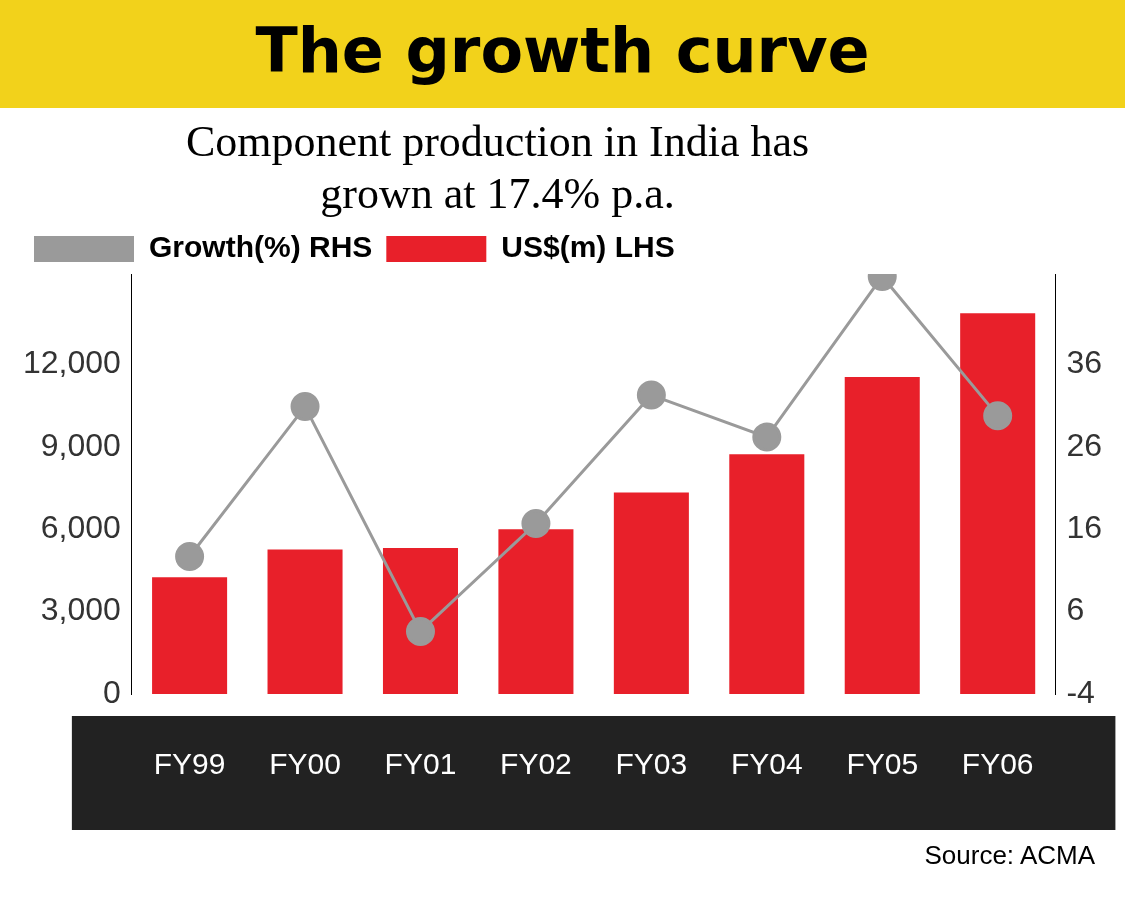  Describe the element at coordinates (562, 54) in the screenshot. I see `chart-title: The growth curve` at that location.